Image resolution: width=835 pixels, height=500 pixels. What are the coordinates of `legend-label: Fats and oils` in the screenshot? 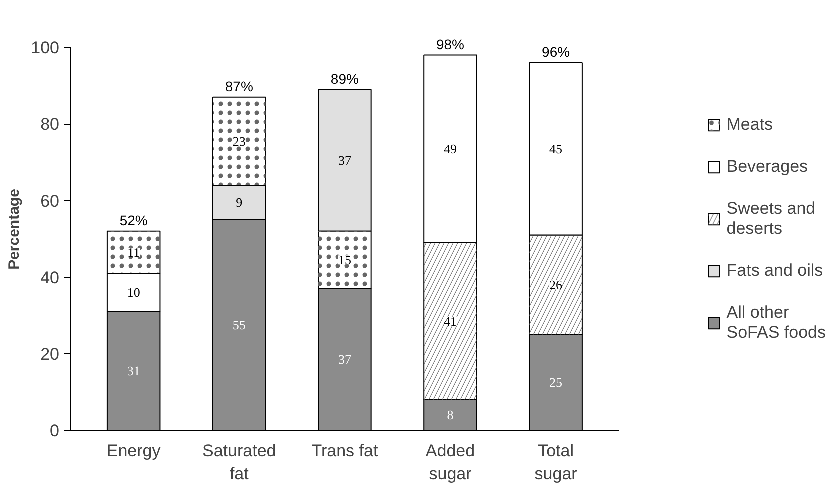 It's located at (775, 271).